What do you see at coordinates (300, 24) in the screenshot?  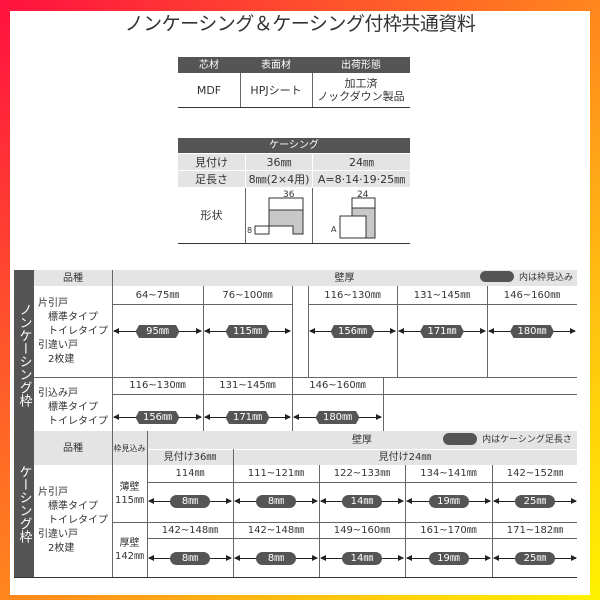 I see `page-title: ノンケーシング＆ケーシング付枠共通資料` at bounding box center [300, 24].